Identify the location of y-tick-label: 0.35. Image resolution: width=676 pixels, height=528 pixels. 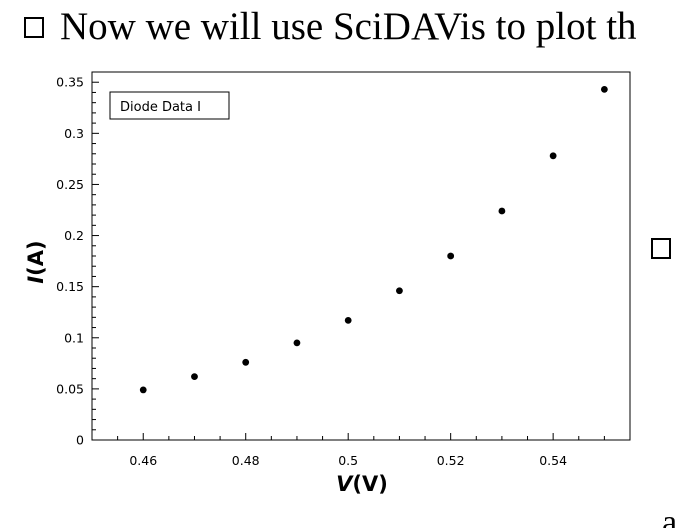
(70, 82).